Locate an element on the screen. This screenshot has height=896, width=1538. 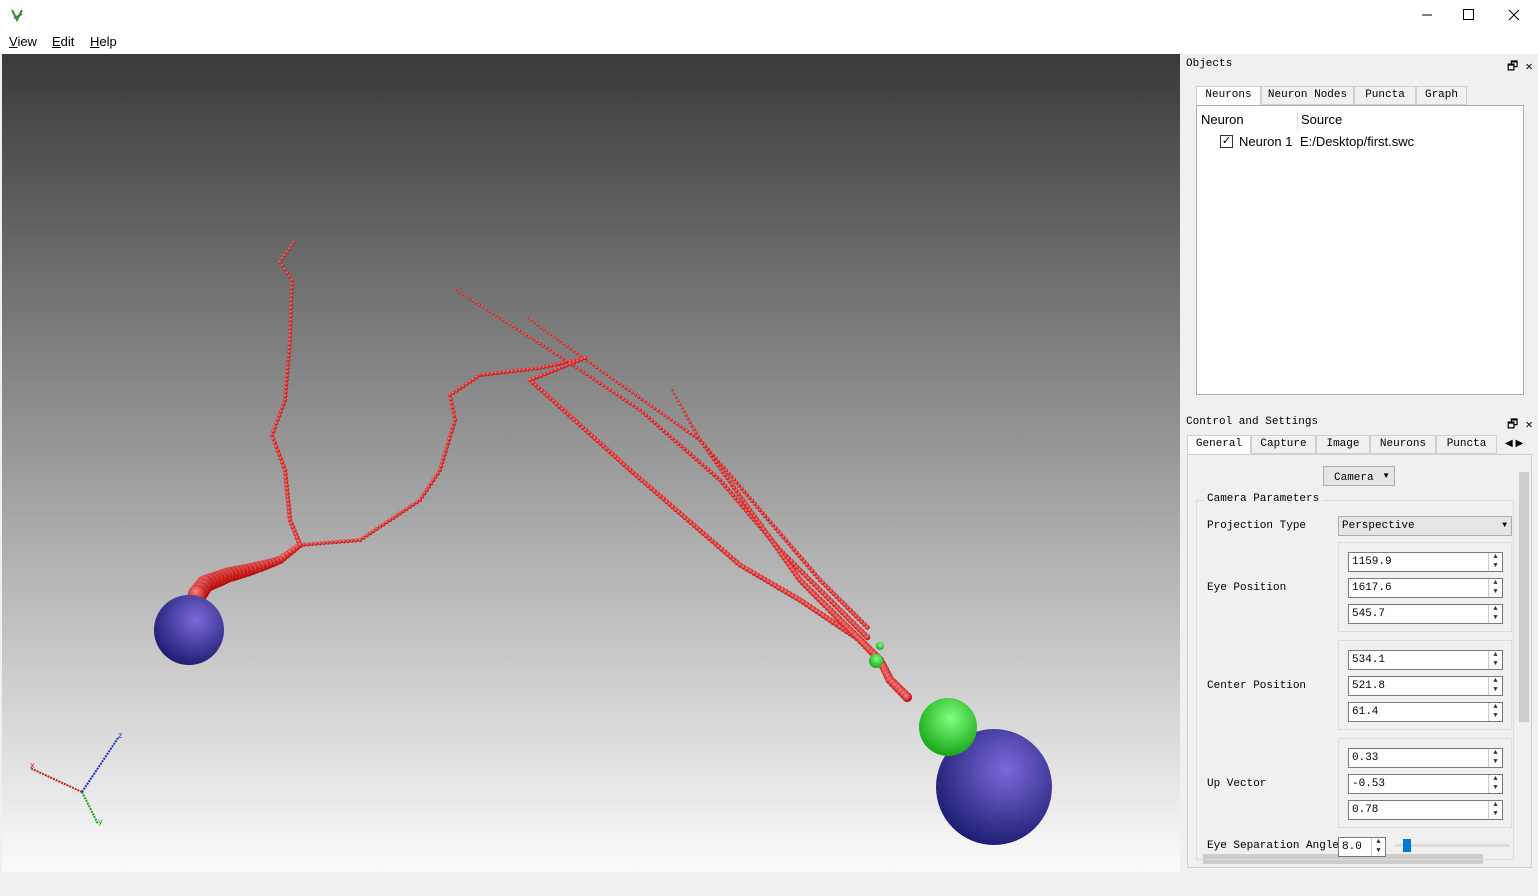
window-controls is located at coordinates (1474, 15).